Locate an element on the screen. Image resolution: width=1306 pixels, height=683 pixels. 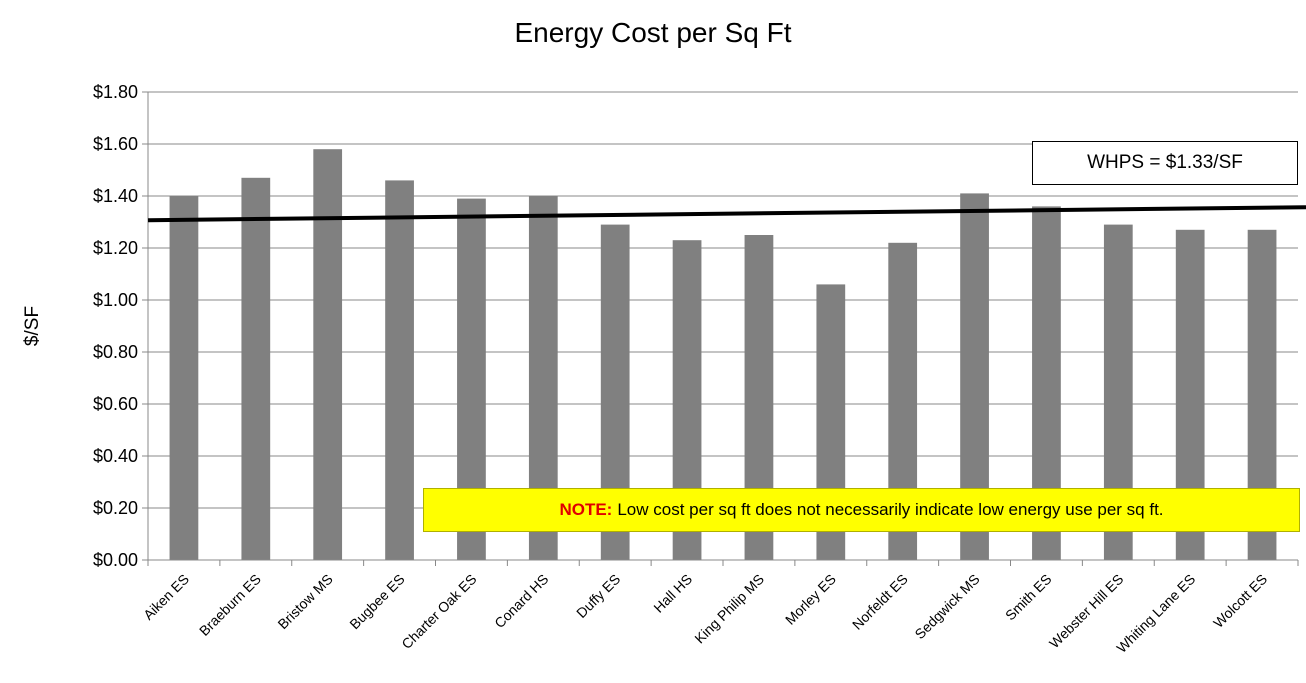
y-tick-label: $0.40 is located at coordinates (115, 456).